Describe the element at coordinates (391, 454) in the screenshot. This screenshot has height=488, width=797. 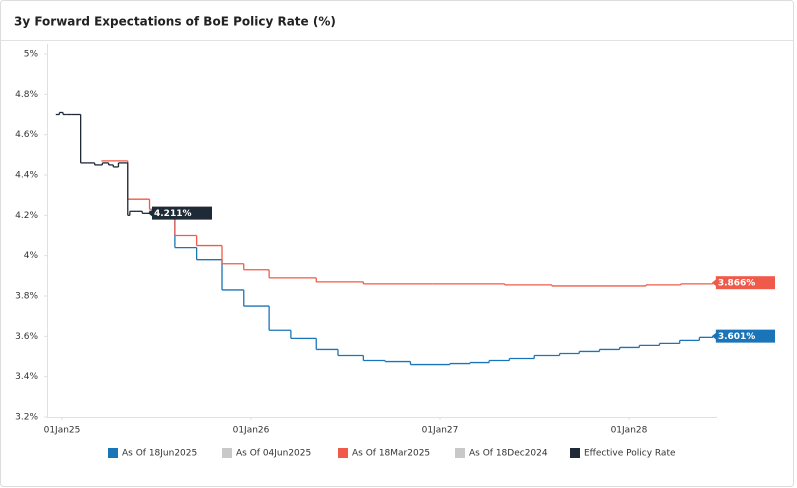
I see `legend-label: As Of 18Mar2025` at that location.